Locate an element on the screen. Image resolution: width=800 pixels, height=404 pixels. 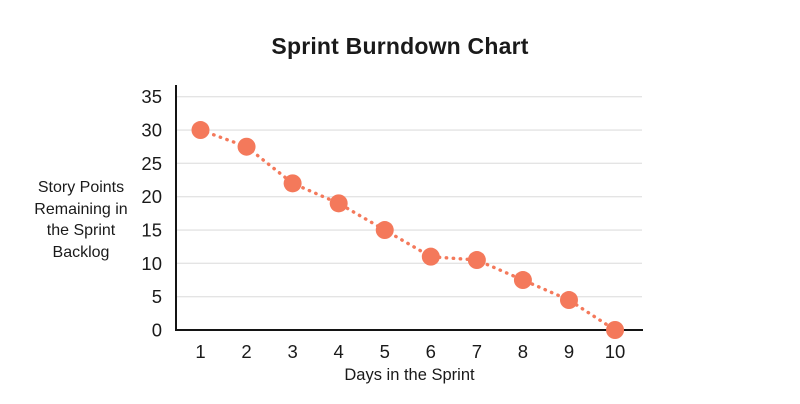
x-tick-label: 3 is located at coordinates (292, 351).